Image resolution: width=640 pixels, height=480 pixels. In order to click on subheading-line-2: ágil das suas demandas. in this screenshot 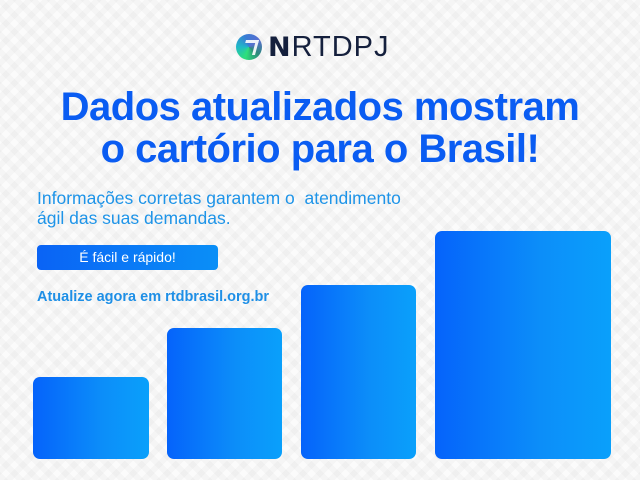, I will do `click(134, 218)`.